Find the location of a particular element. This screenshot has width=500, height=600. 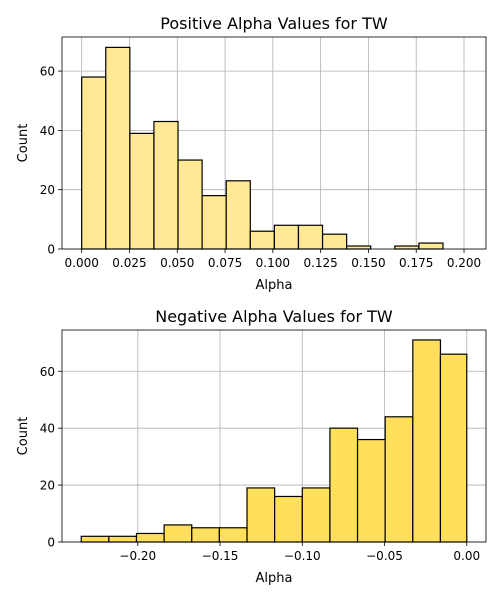

negative-x-tick-label-1: −0.15 is located at coordinates (220, 556).